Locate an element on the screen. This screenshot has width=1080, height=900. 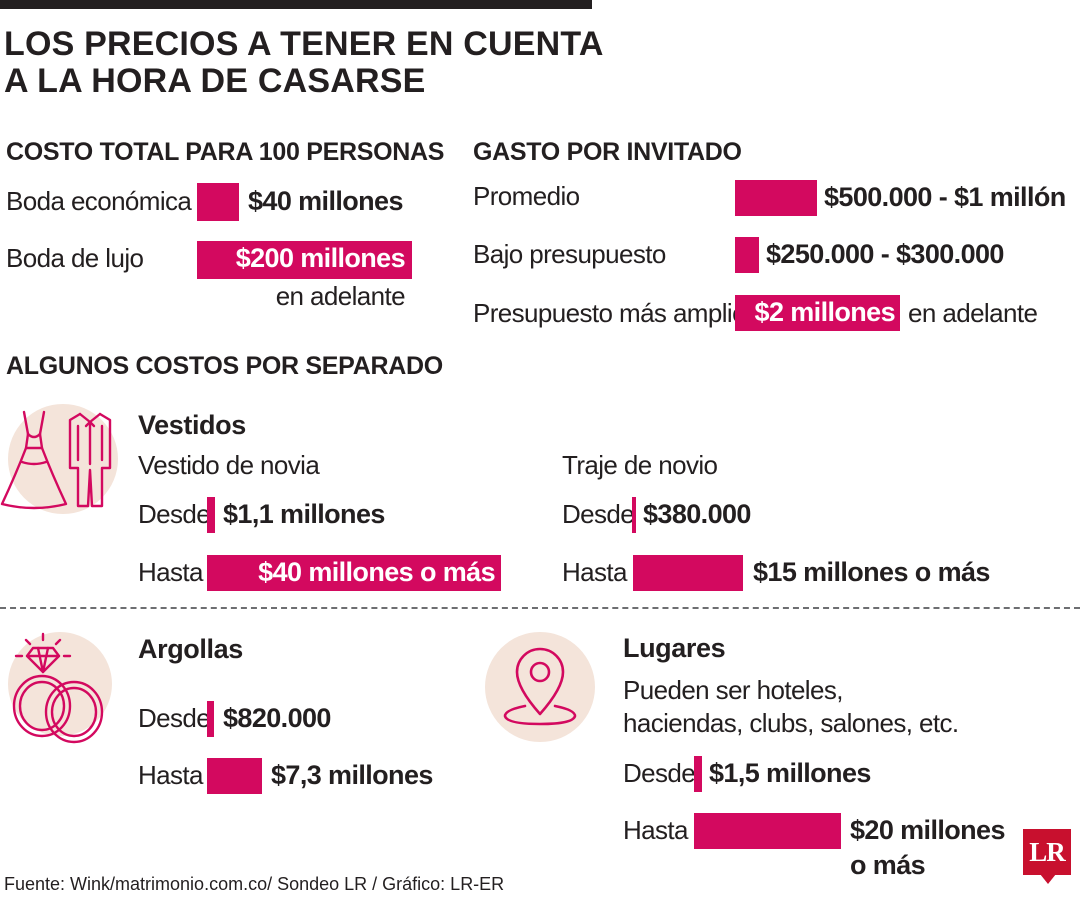
invitado-row-value-2: $250.000 - $300.000 is located at coordinates (885, 254).